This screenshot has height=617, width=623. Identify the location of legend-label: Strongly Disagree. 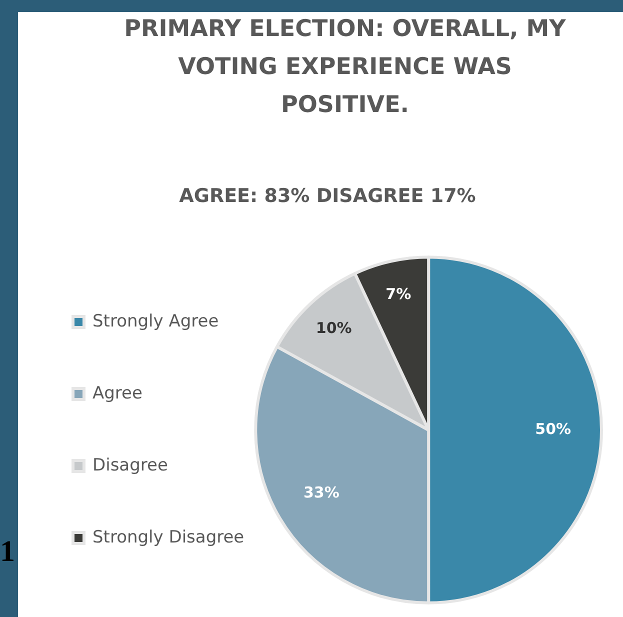
(168, 537).